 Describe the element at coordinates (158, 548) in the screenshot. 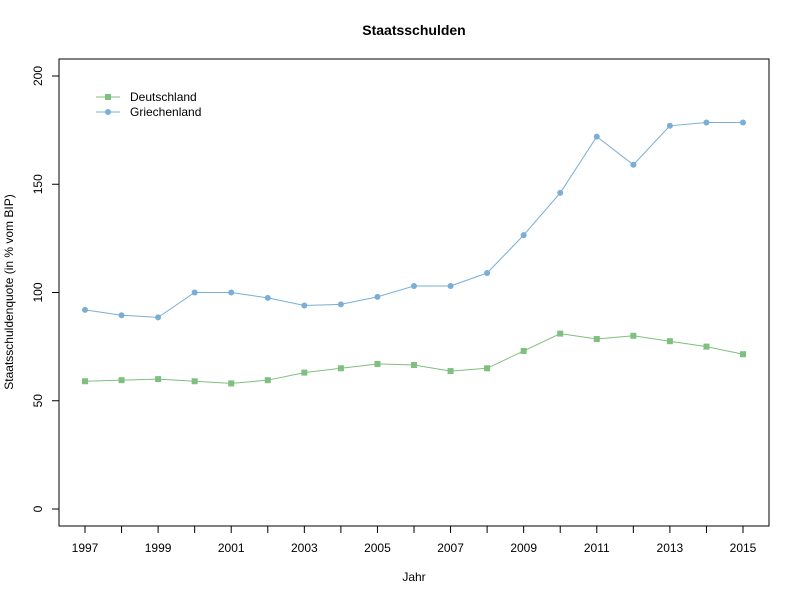

I see `x-tick-label: 1999` at that location.